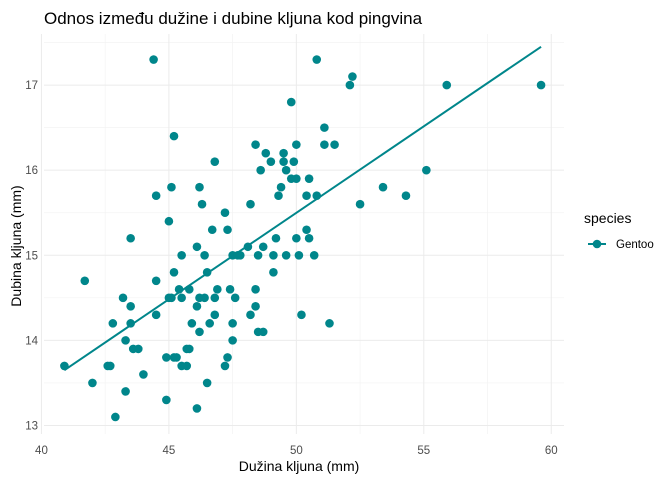 The height and width of the screenshot is (480, 672). Describe the element at coordinates (31, 171) in the screenshot. I see `y-tick-label: 16` at that location.